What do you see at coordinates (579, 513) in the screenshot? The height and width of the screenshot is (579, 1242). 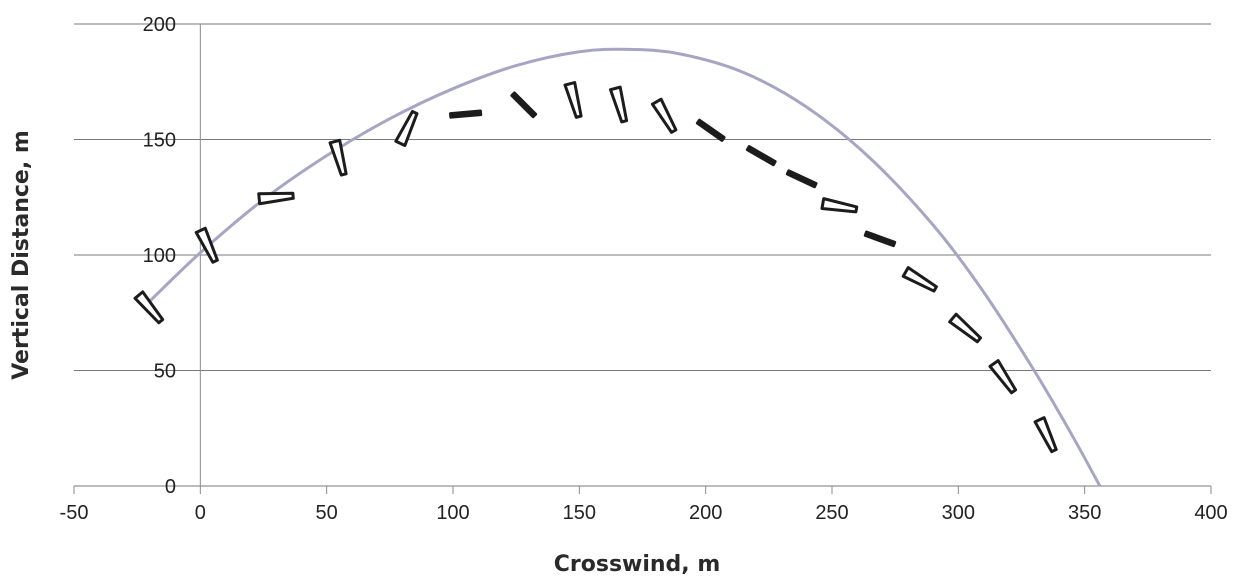 I see `x-tick-label: 150` at bounding box center [579, 513].